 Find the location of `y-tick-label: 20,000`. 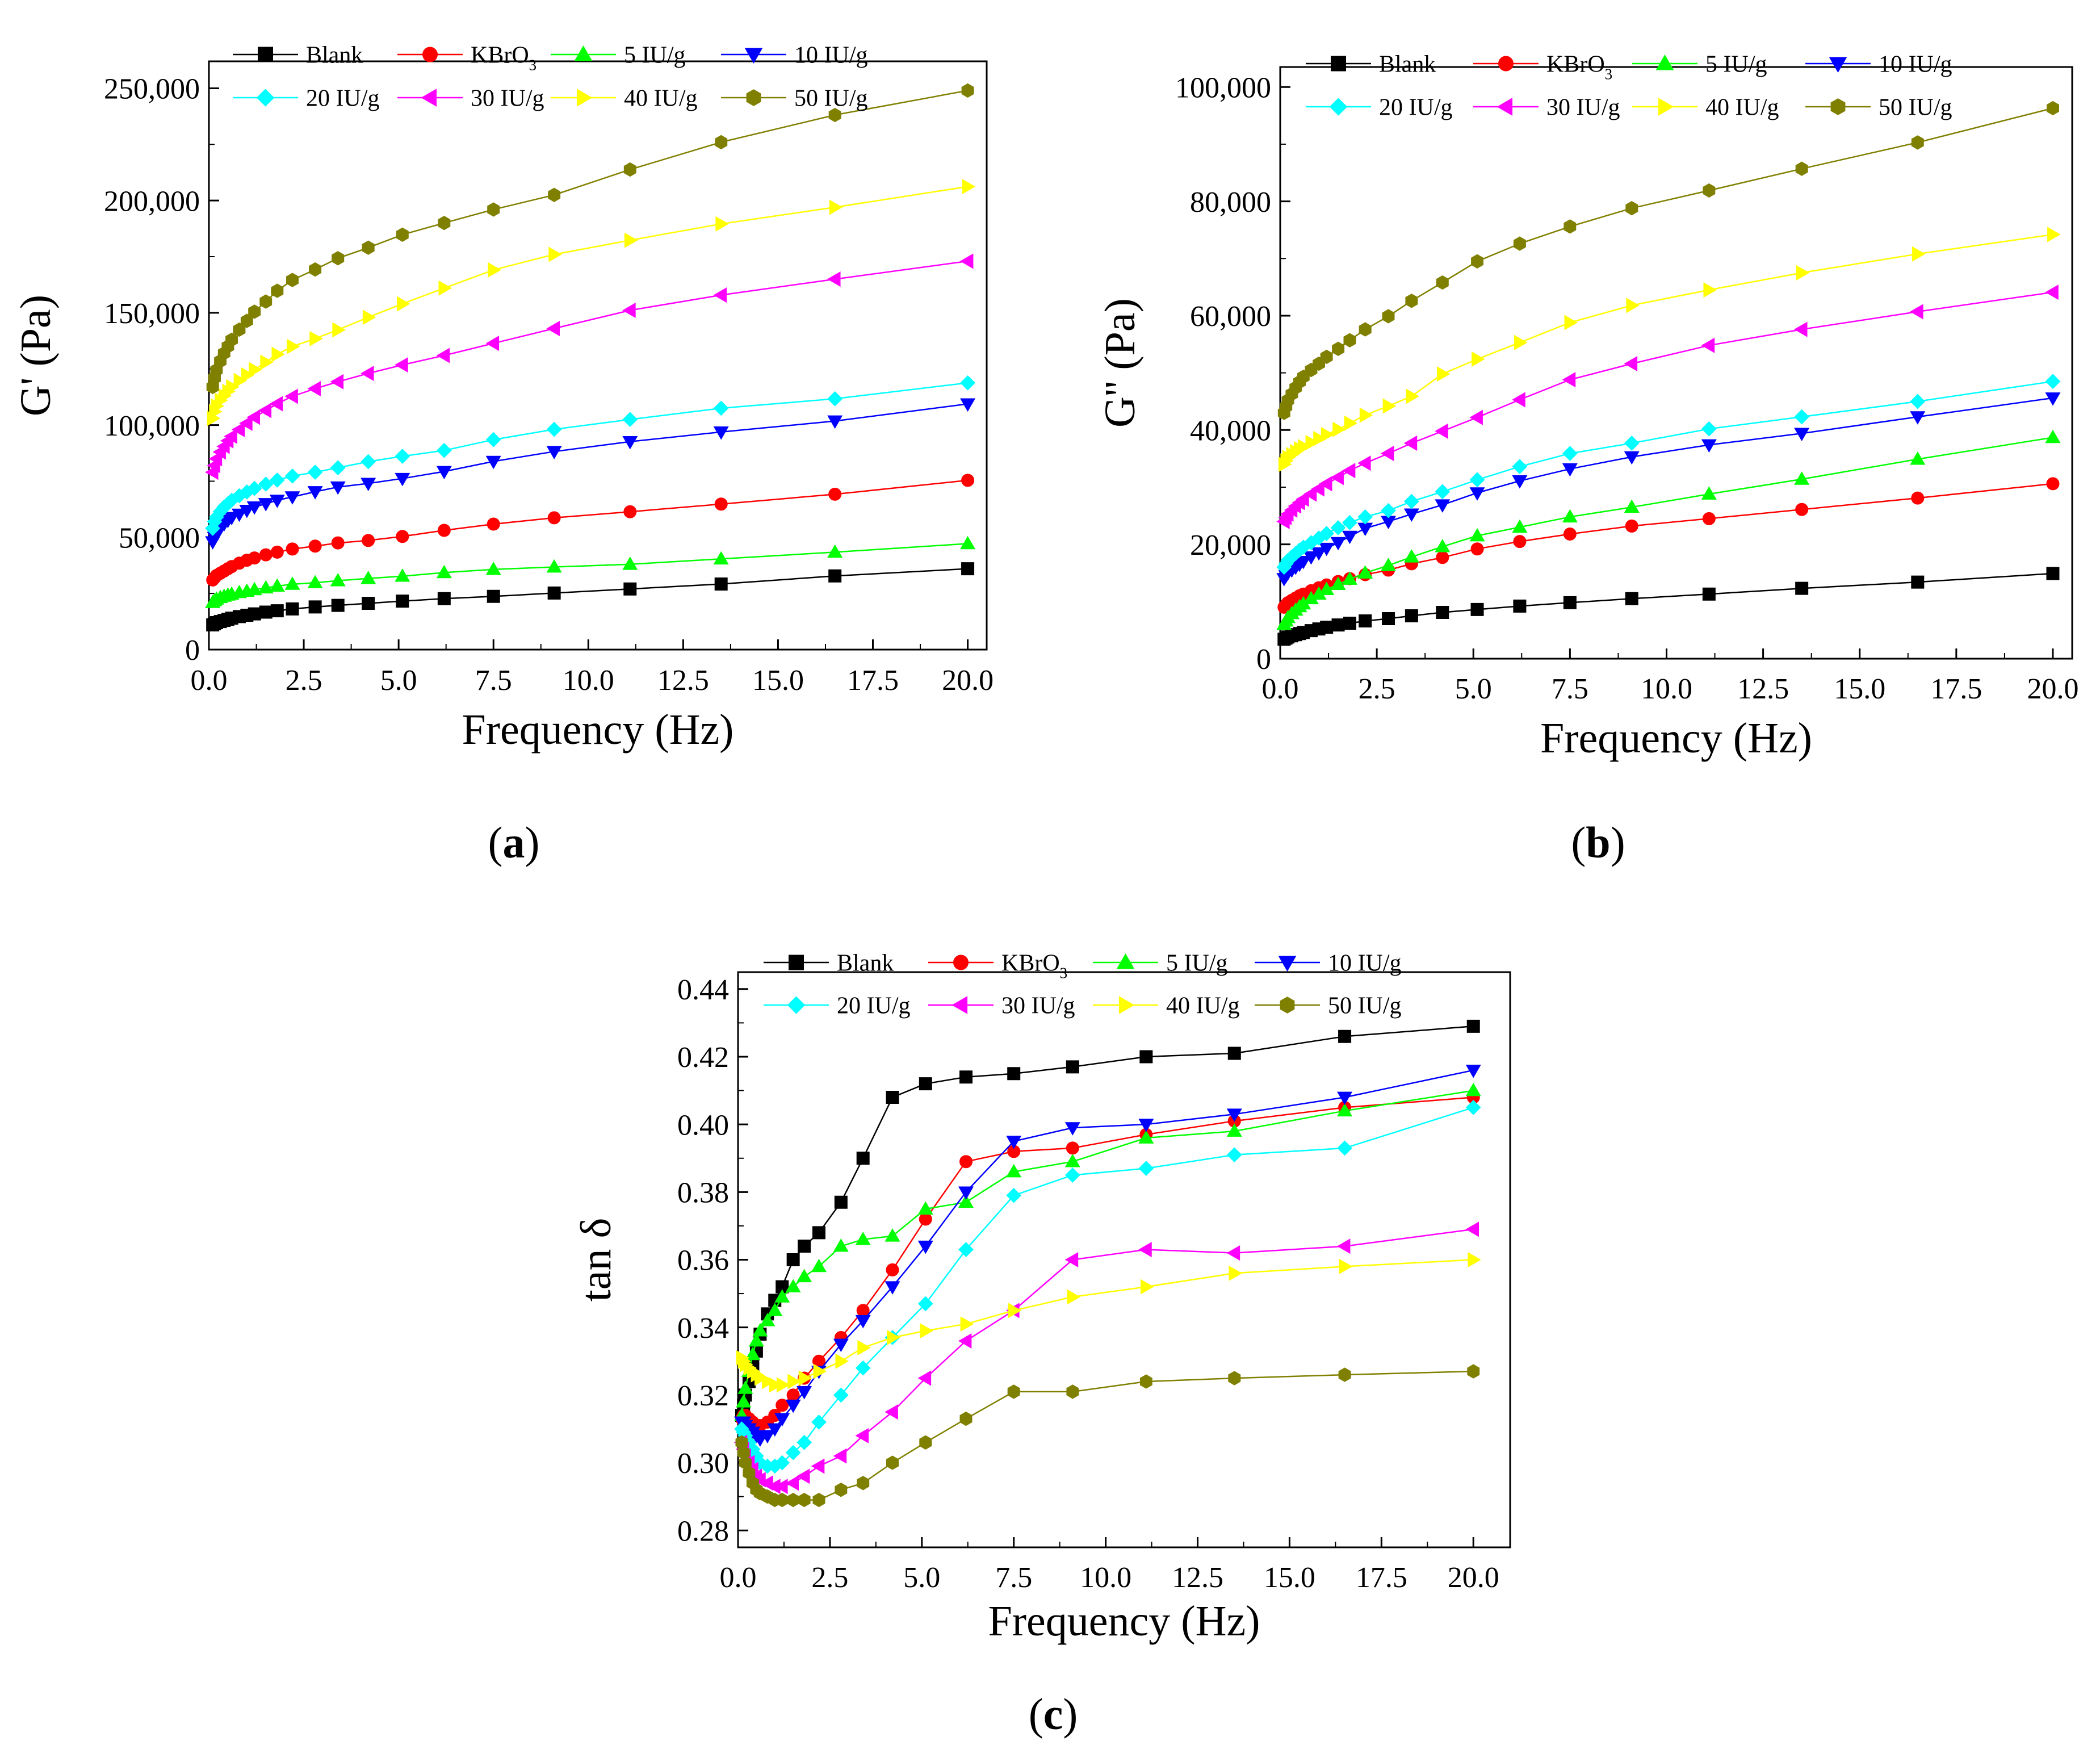

y-tick-label: 20,000 is located at coordinates (1230, 545).